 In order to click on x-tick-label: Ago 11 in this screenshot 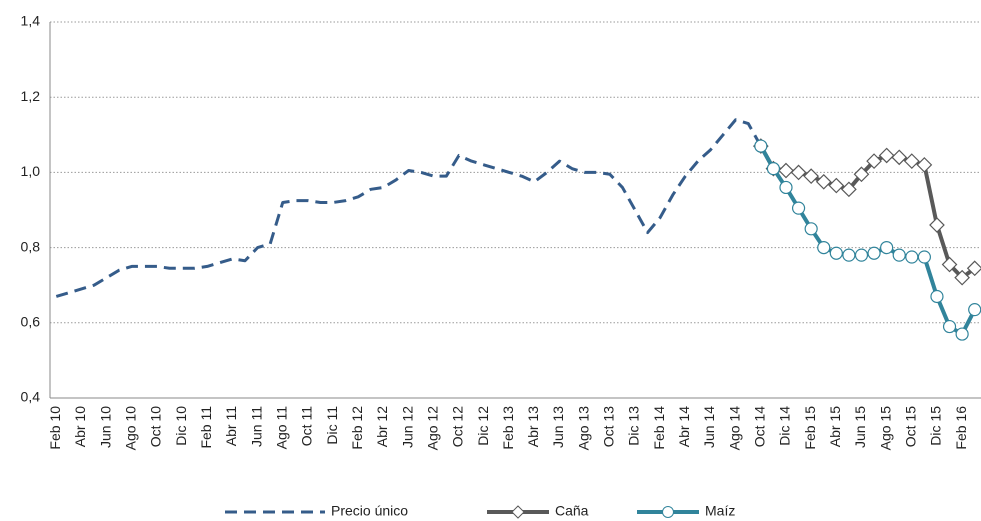, I will do `click(281, 428)`.